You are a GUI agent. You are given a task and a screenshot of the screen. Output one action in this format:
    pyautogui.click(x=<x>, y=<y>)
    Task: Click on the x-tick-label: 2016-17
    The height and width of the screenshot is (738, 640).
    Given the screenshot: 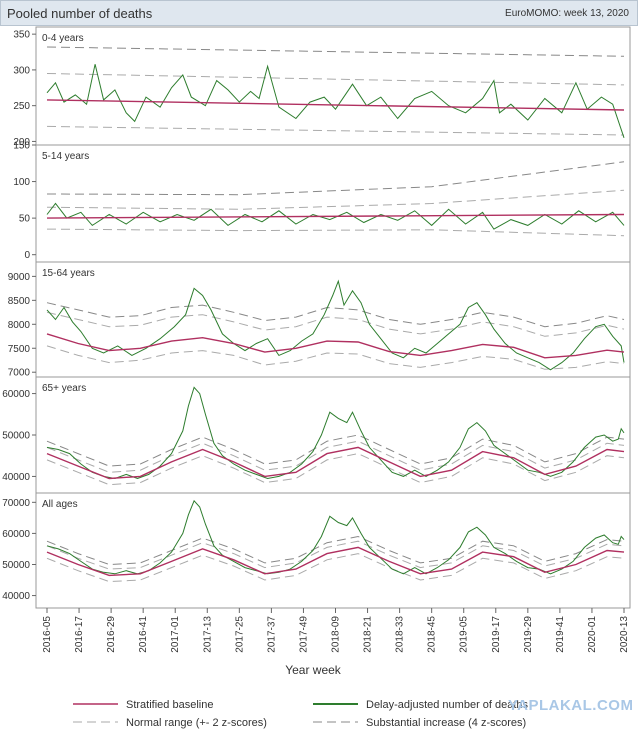 What is the action you would take?
    pyautogui.click(x=79, y=634)
    